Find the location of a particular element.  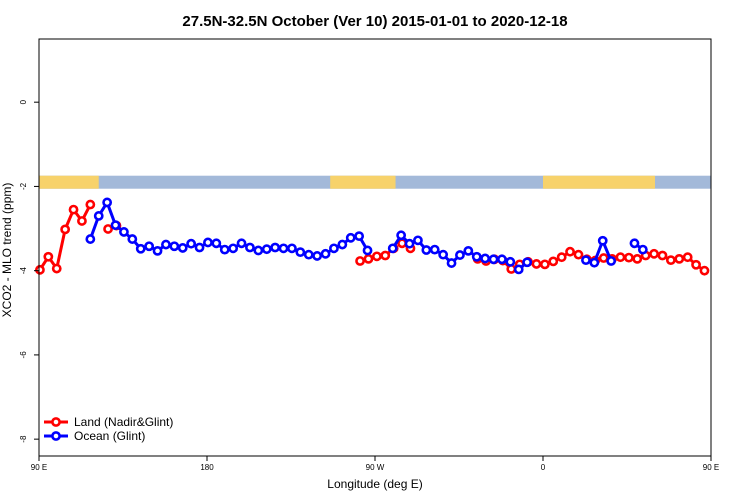

series-layer is located at coordinates (372, 236).